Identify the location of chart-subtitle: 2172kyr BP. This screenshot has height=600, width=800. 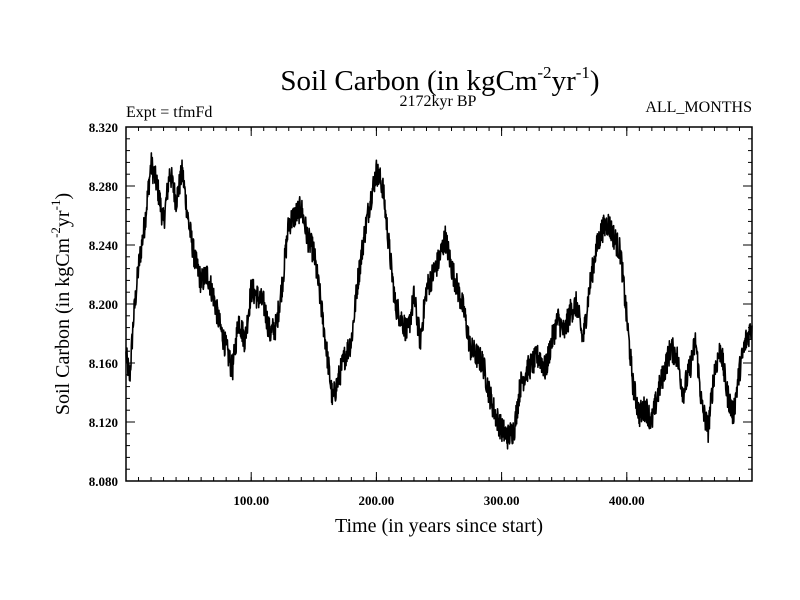
(438, 101).